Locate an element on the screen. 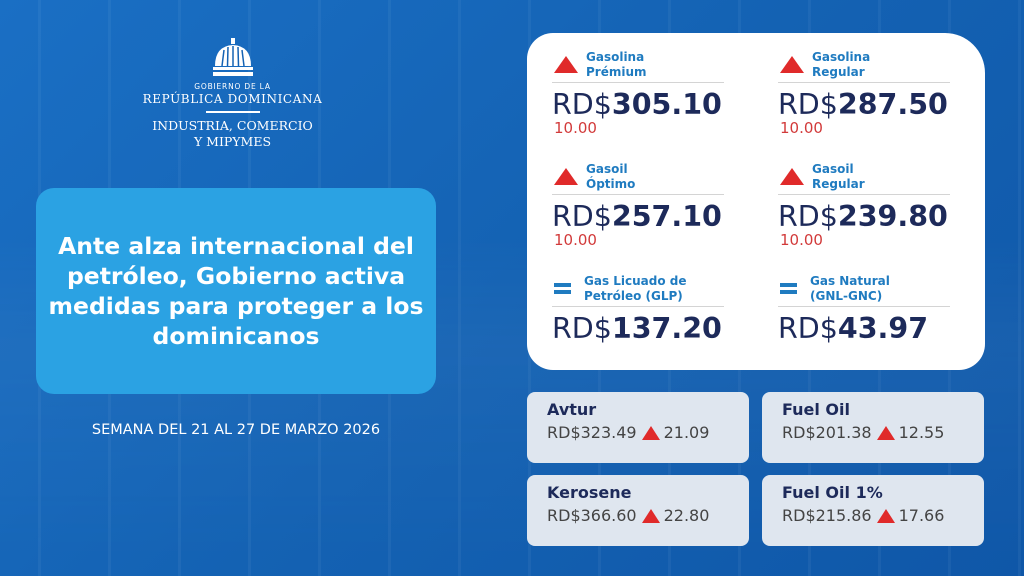 The height and width of the screenshot is (576, 1024). other-fuel-name: Kerosene is located at coordinates (589, 492).